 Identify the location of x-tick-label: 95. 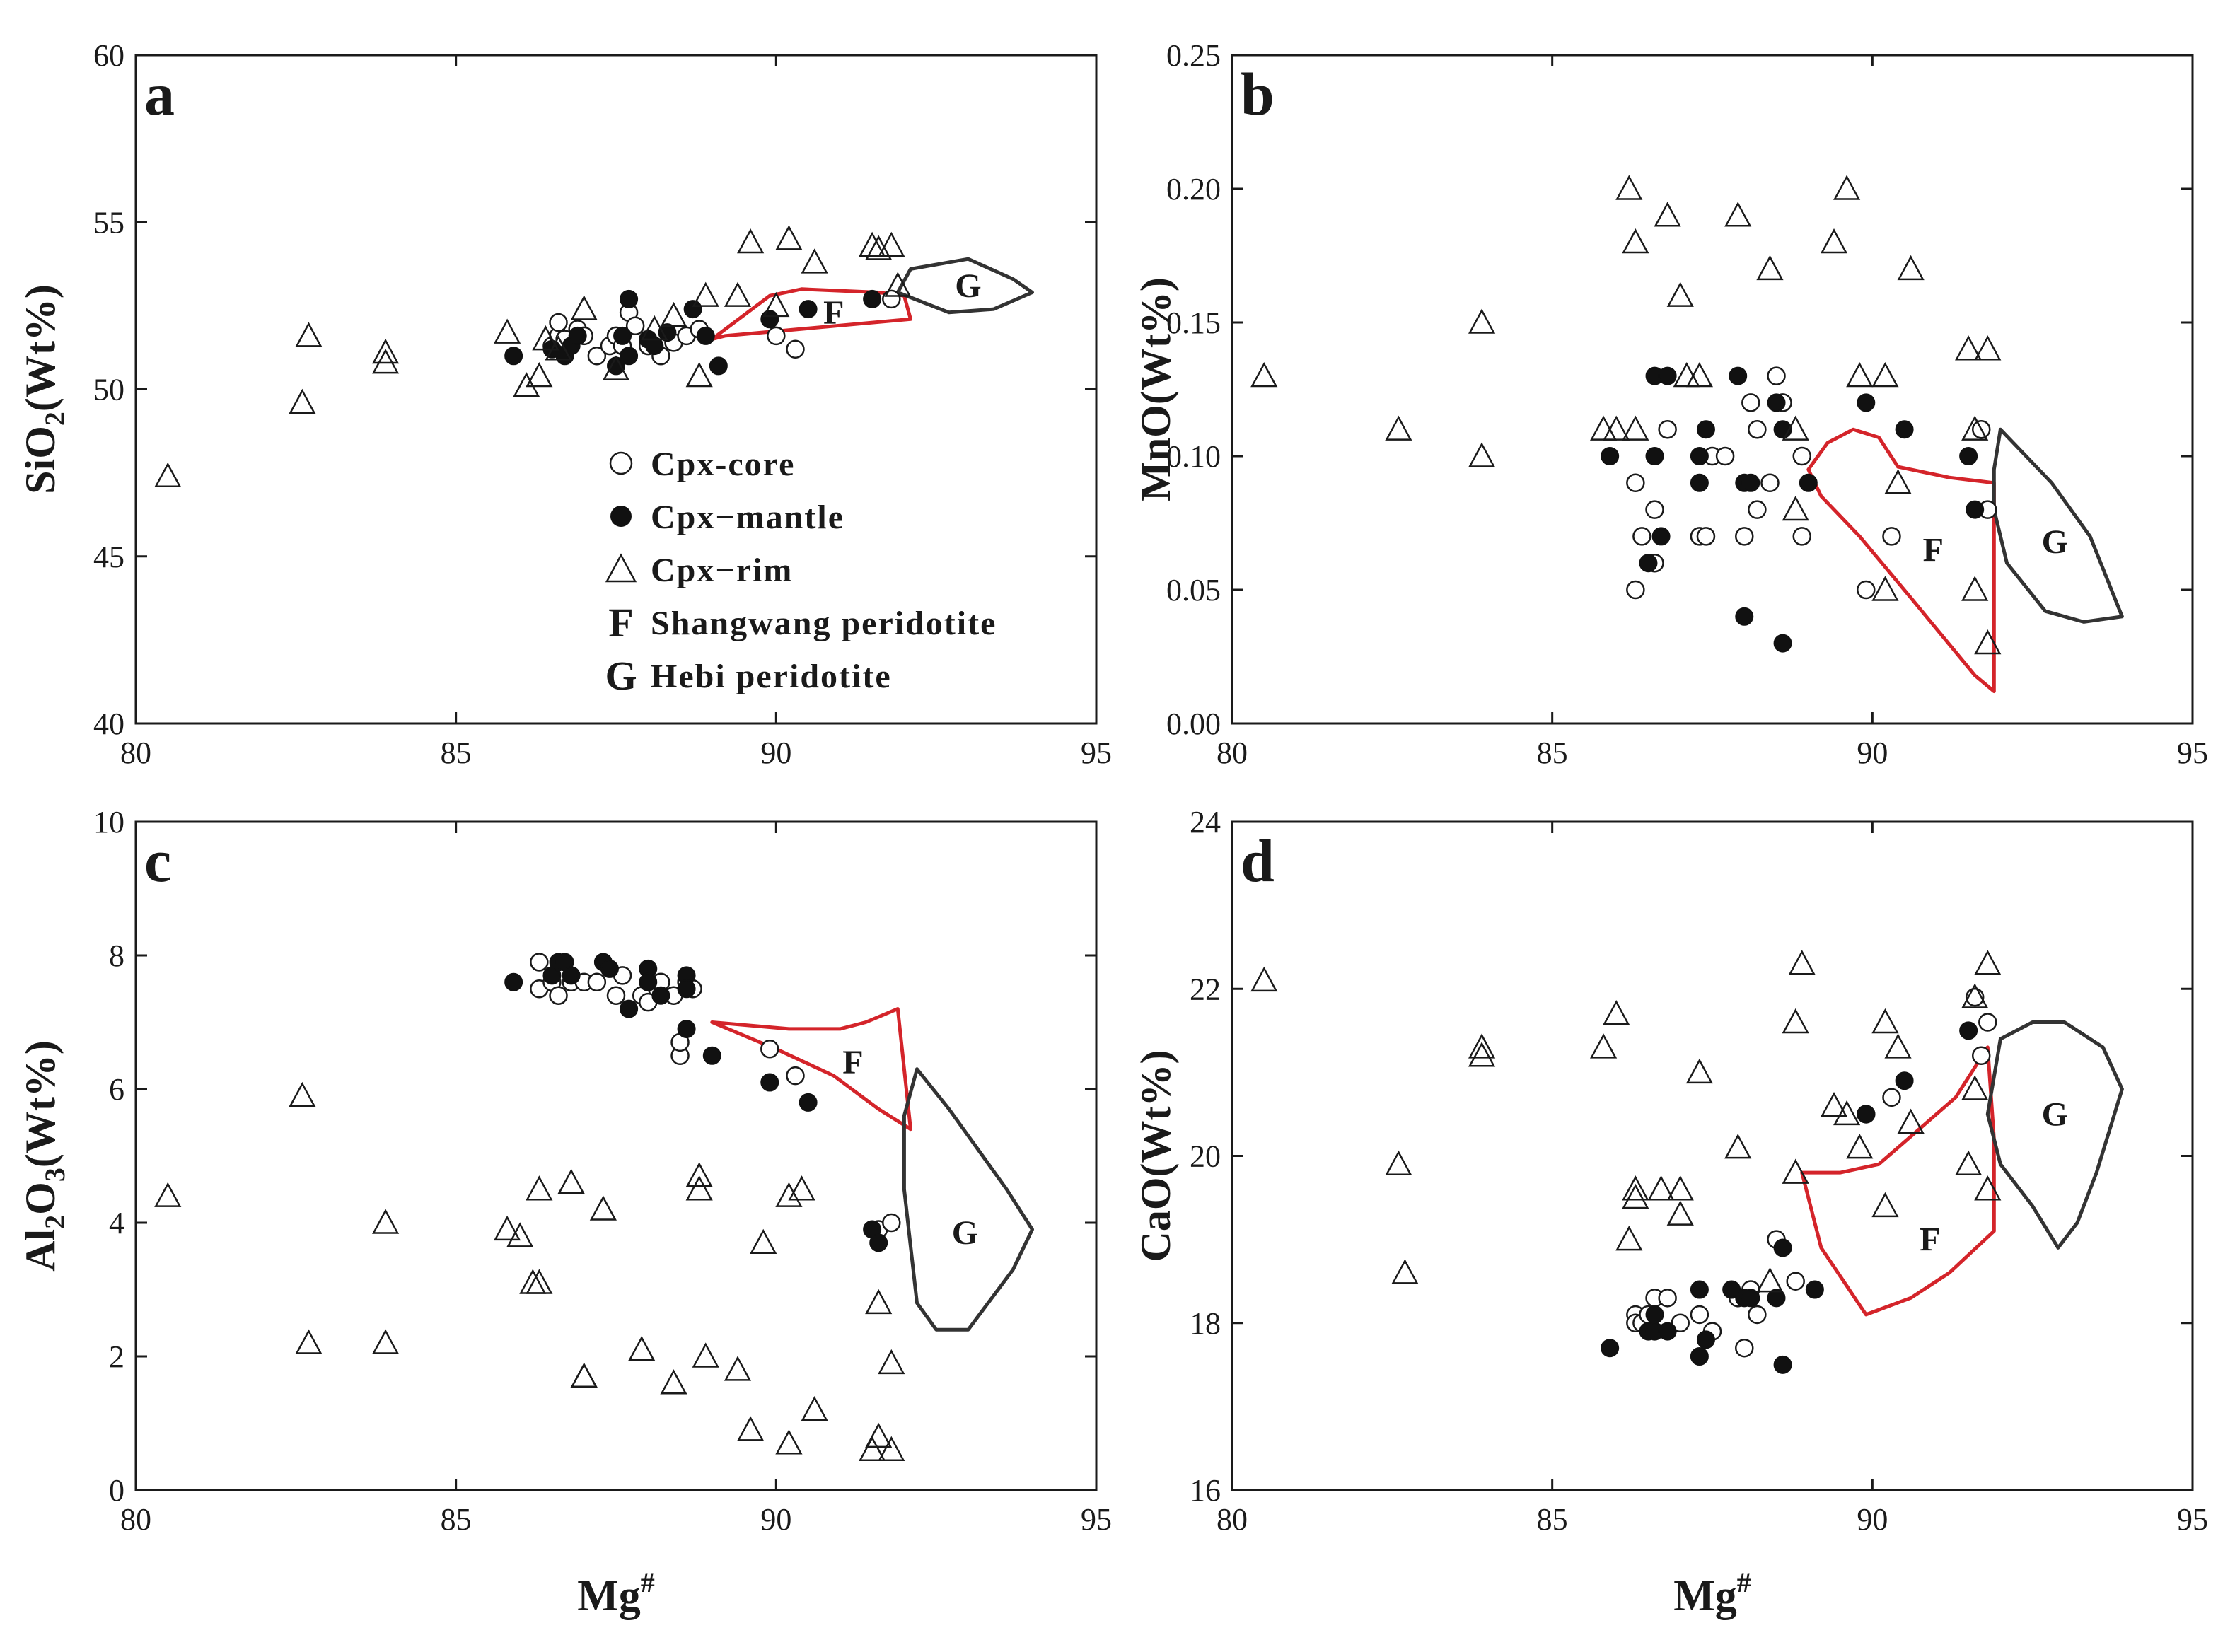
(1096, 753).